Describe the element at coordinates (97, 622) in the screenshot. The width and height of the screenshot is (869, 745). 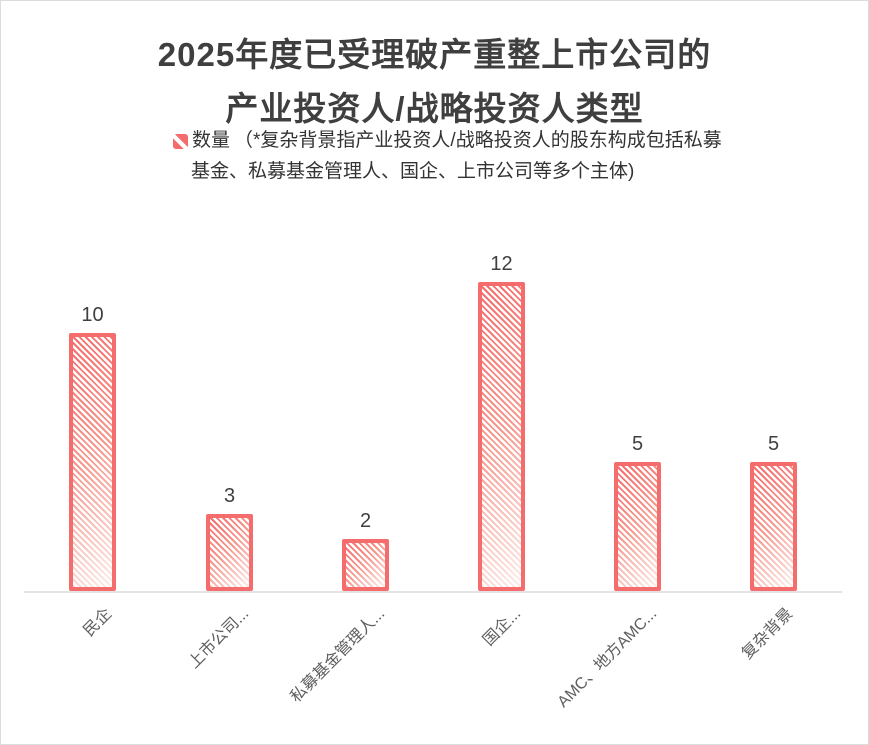
I see `x-axis-label: 民企` at that location.